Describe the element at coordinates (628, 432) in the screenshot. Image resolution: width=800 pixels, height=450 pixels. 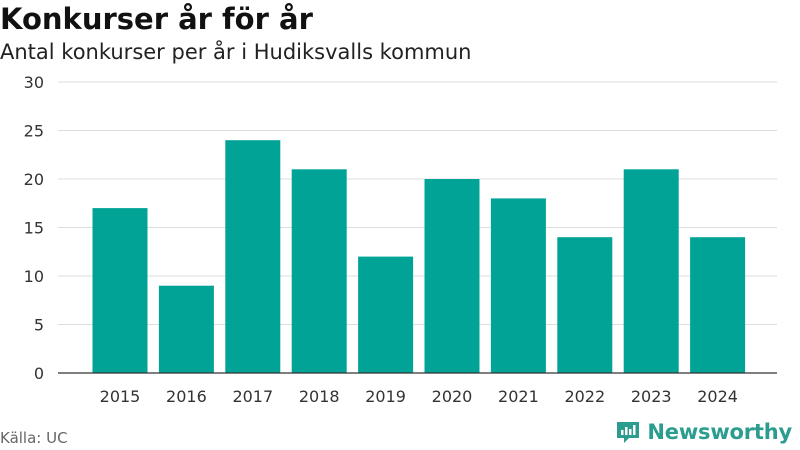
I see `newsworthy-logo-icon` at that location.